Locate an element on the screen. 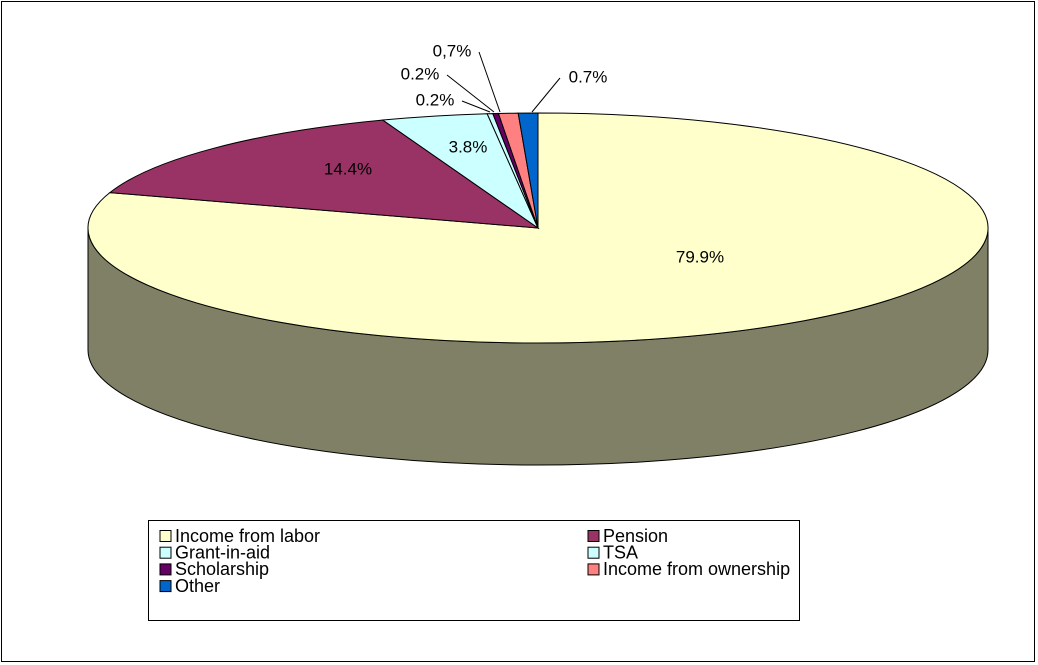 The width and height of the screenshot is (1038, 665). data-label: 0,7% is located at coordinates (452, 50).